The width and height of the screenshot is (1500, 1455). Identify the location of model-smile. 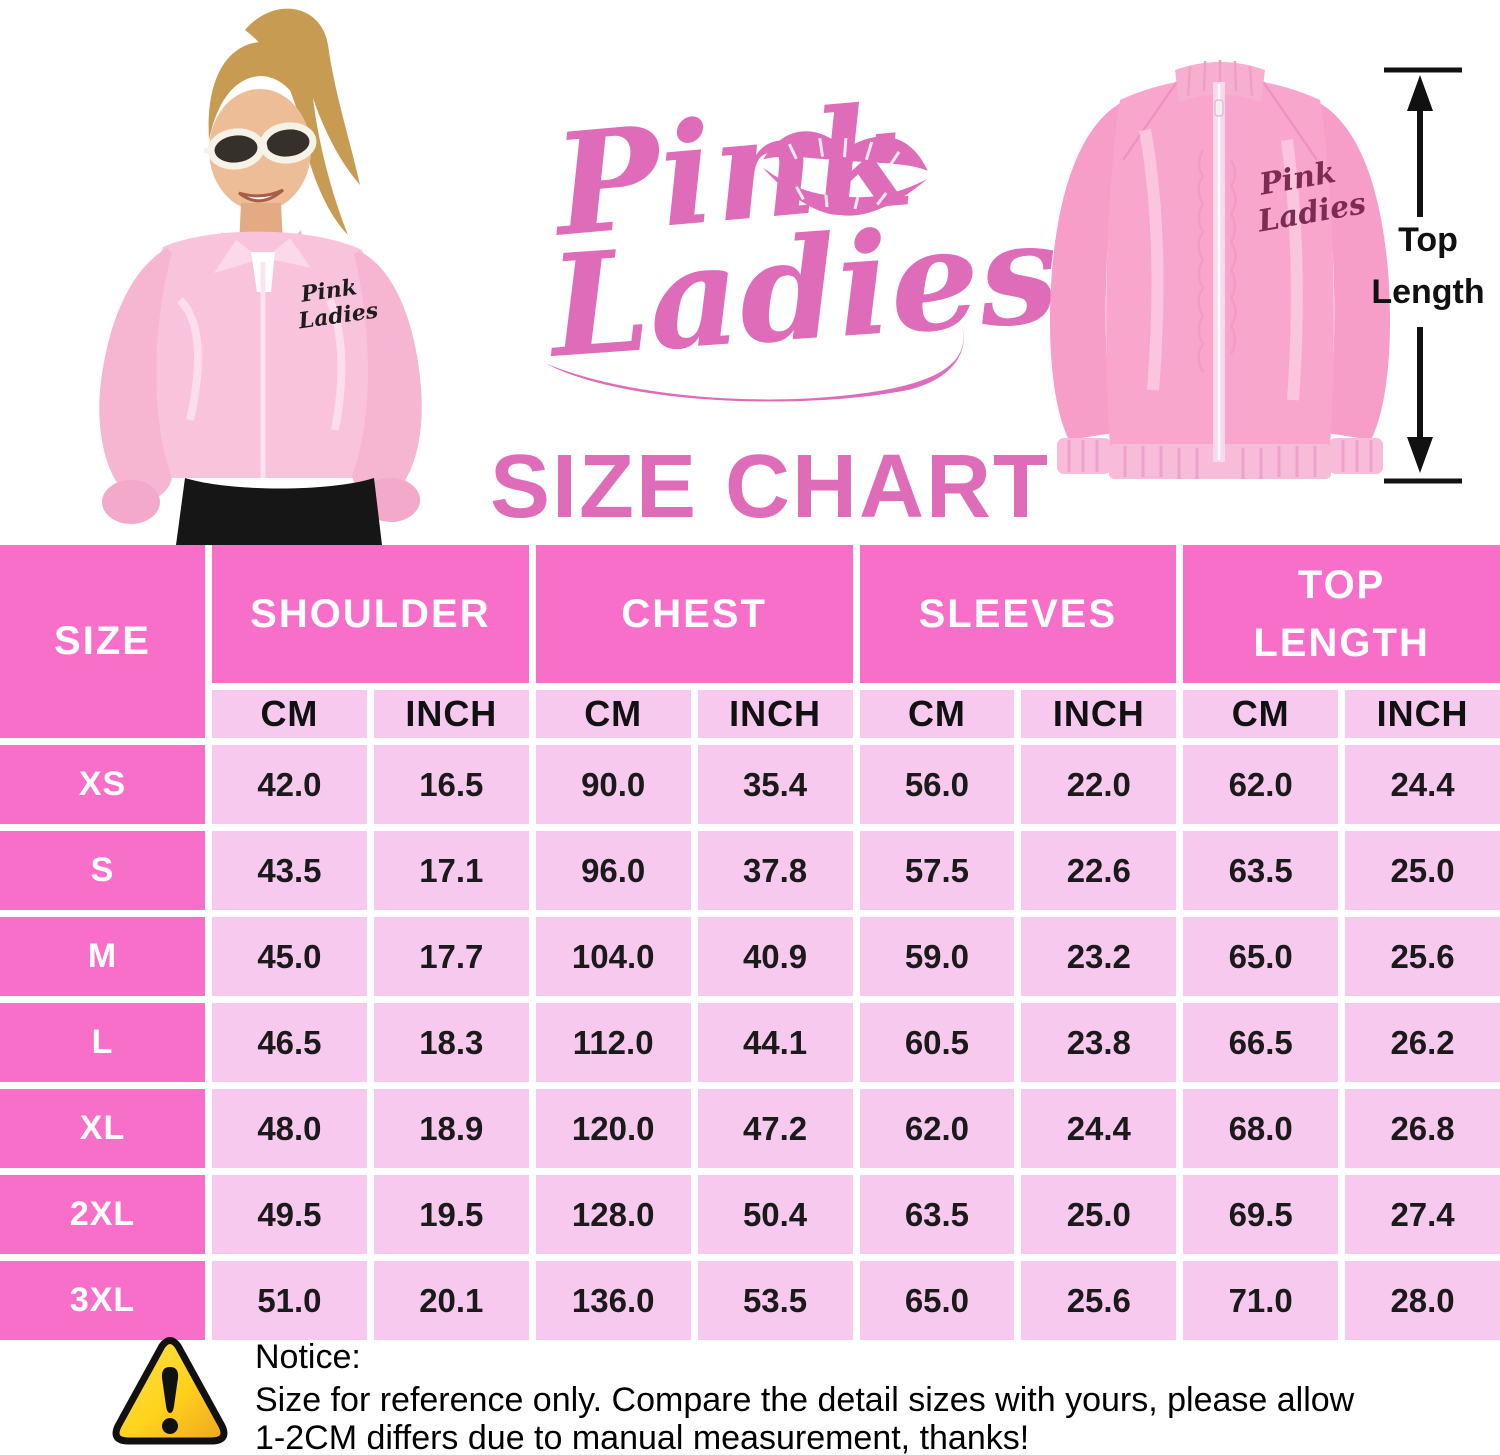
(261, 195).